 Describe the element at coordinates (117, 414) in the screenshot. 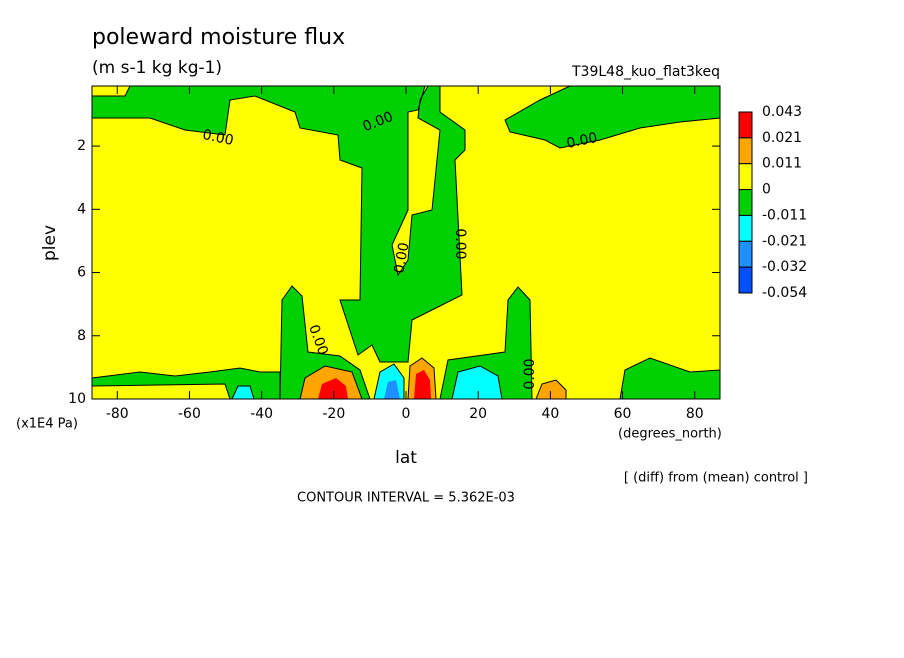

I see `x-tick-label: -80` at that location.